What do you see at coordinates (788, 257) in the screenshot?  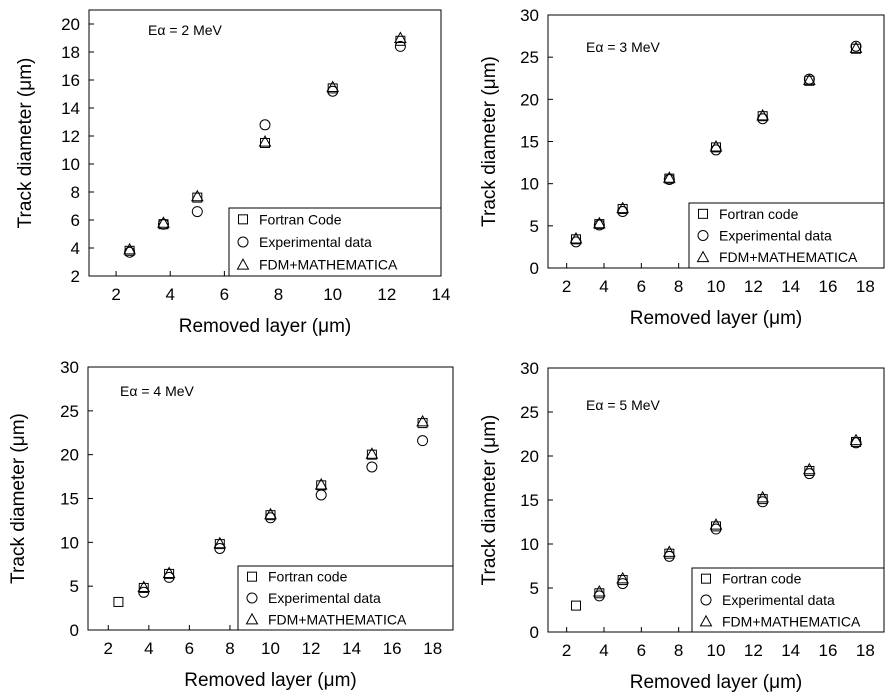 I see `legend-label: FDM+MATHEMATICA` at bounding box center [788, 257].